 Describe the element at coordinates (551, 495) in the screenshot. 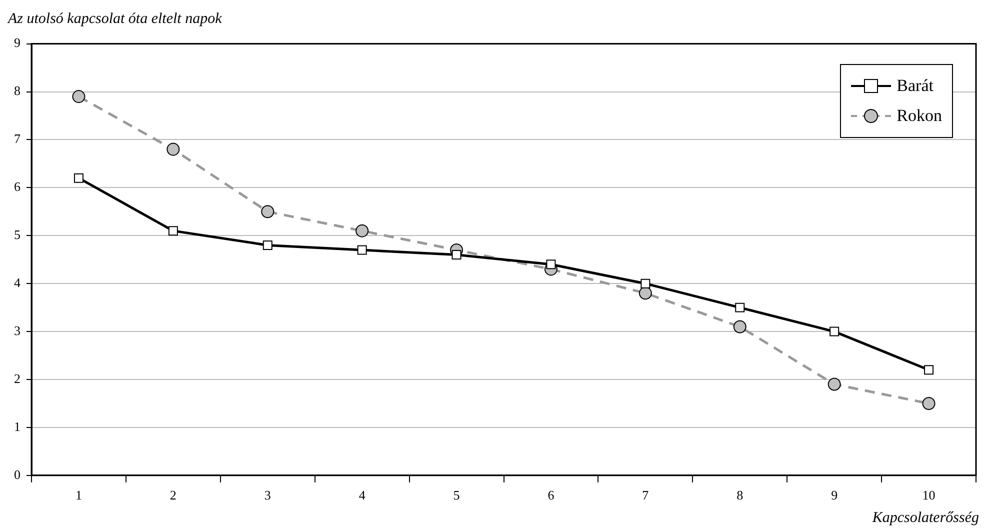

I see `x-tick-label: 6` at that location.